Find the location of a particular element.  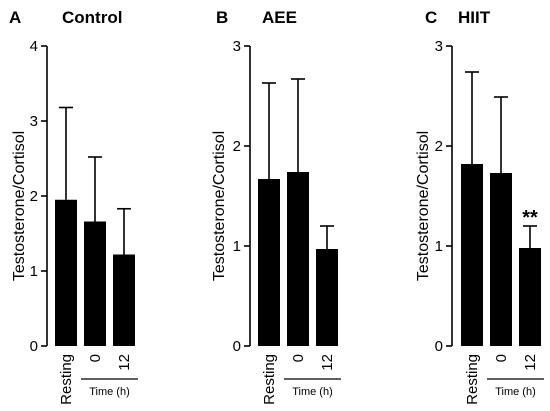

significance-marker: ** is located at coordinates (530, 218).